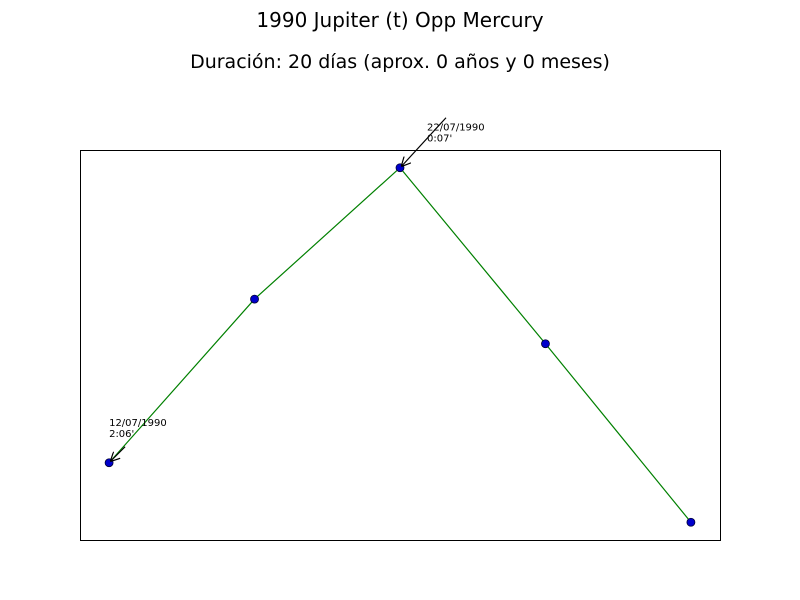 Image resolution: width=800 pixels, height=600 pixels. What do you see at coordinates (138, 423) in the screenshot?
I see `annotation-date: 12/07/1990` at bounding box center [138, 423].